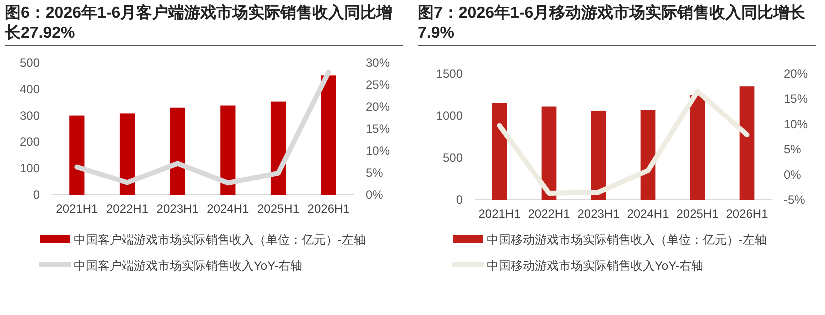  What do you see at coordinates (795, 200) in the screenshot?
I see `y2-tick-label: -5%` at bounding box center [795, 200].